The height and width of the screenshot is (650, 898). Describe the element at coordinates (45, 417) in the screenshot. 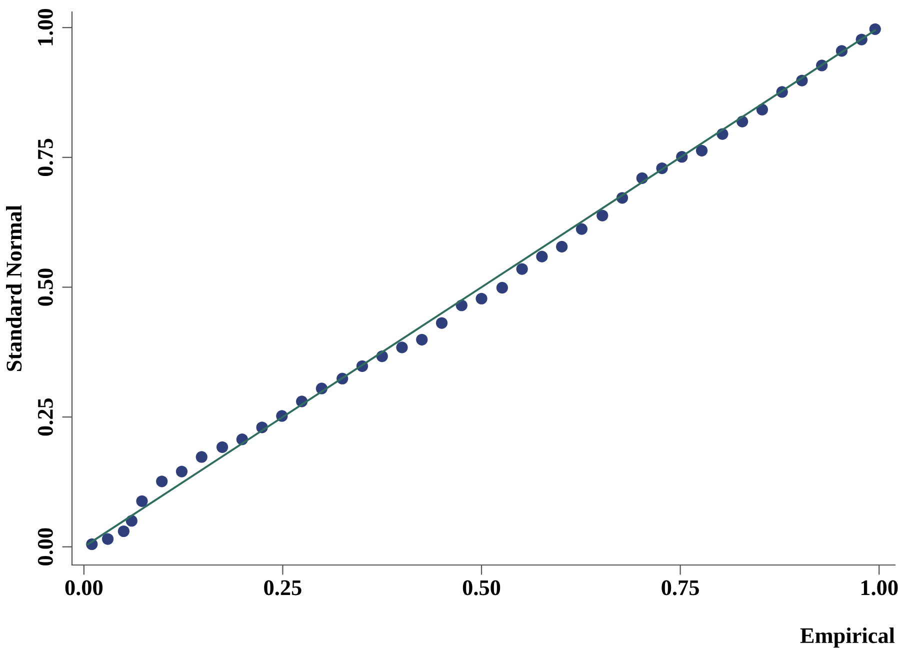

I see `y-tick-label: 0.25` at that location.